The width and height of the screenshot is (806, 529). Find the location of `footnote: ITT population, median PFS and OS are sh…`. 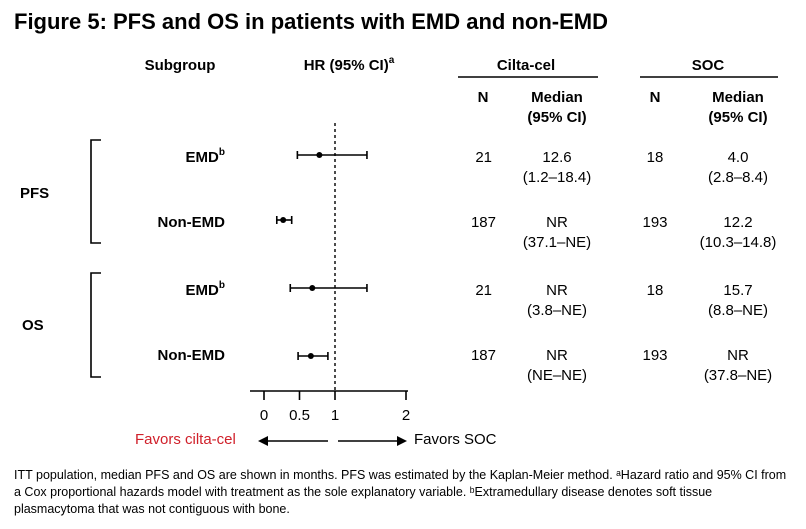

footnote: ITT population, median PFS and OS are sh… is located at coordinates (400, 492).